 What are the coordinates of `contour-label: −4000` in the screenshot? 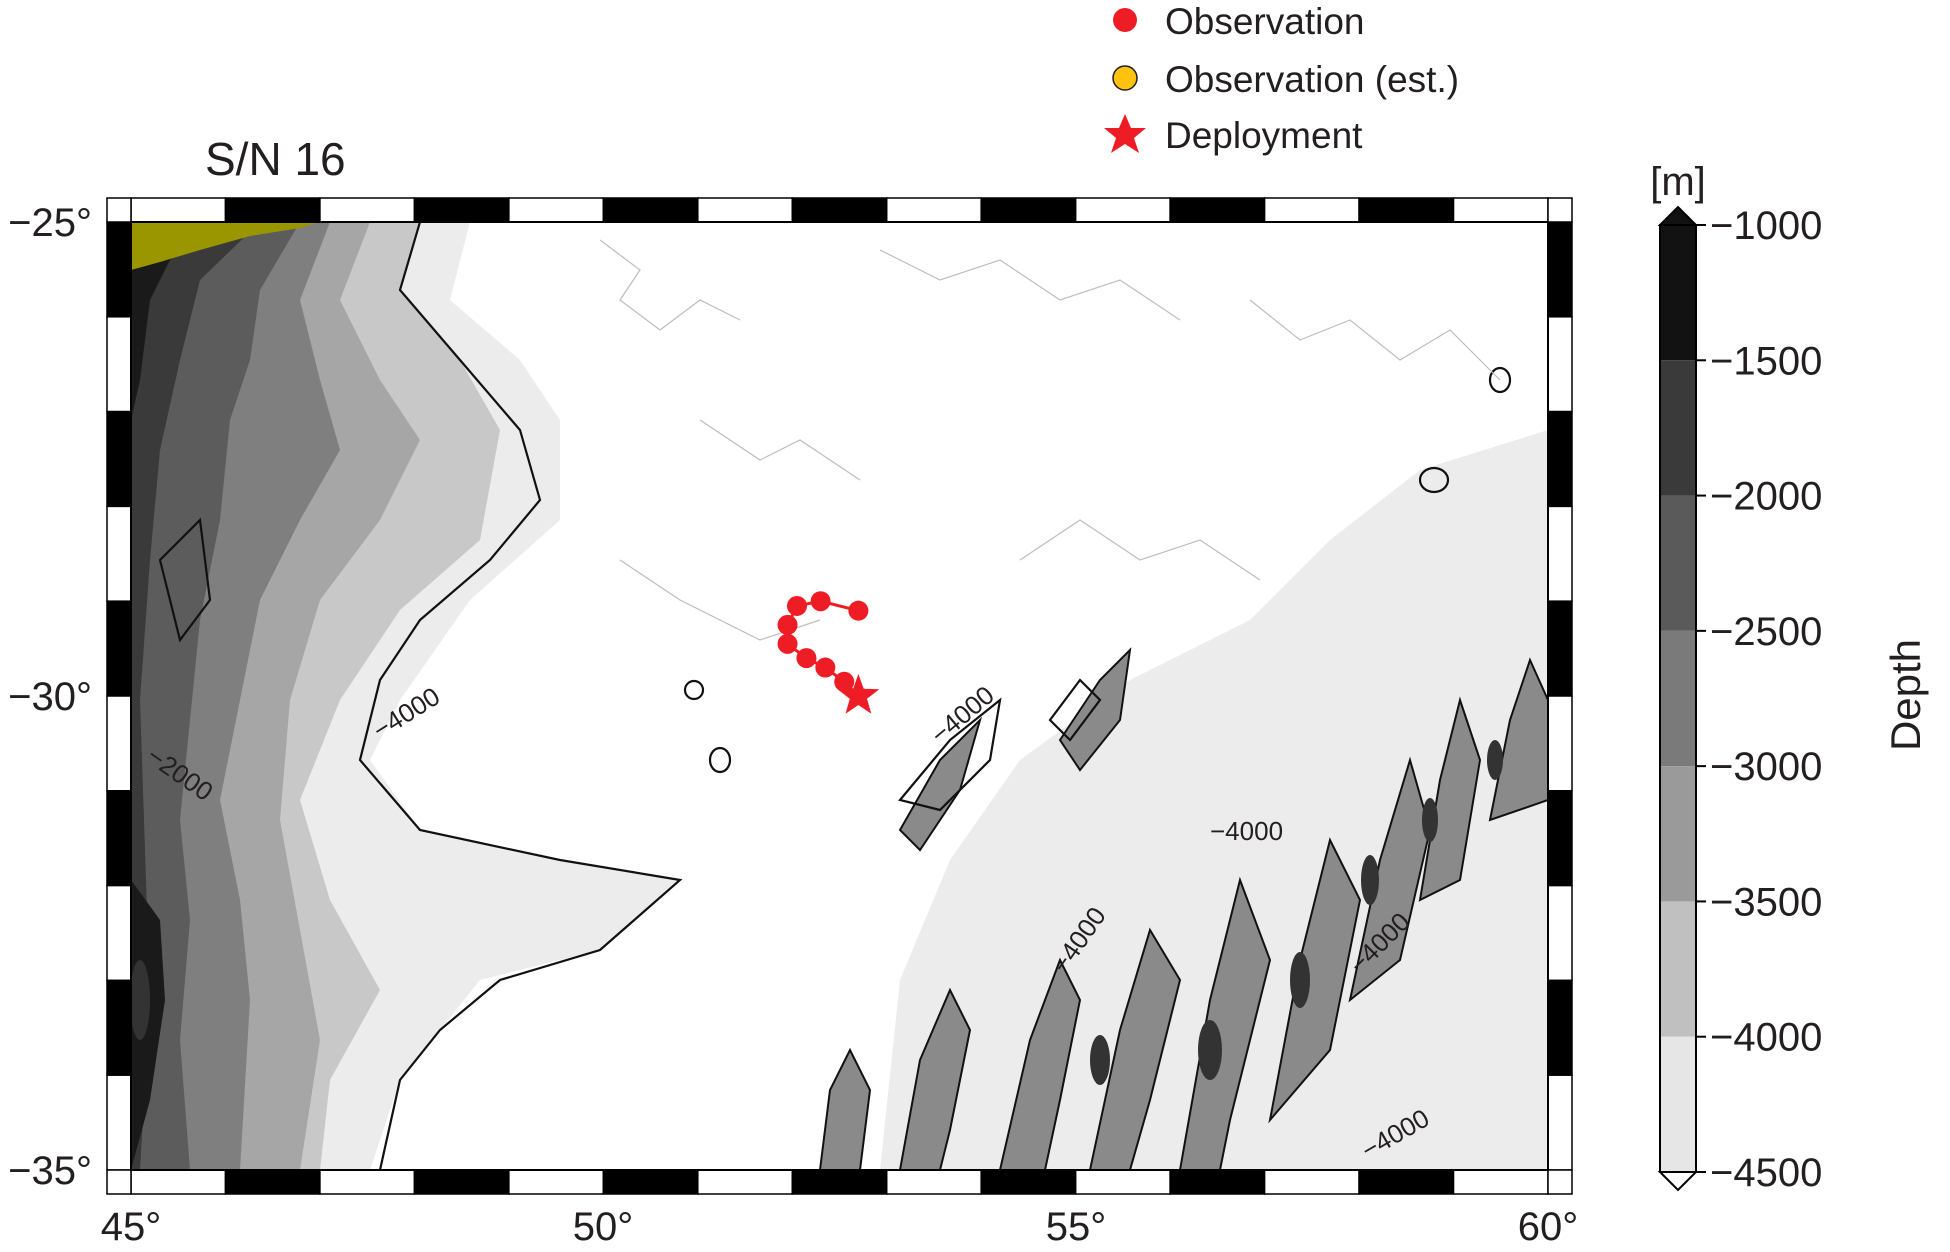 It's located at (1246, 831).